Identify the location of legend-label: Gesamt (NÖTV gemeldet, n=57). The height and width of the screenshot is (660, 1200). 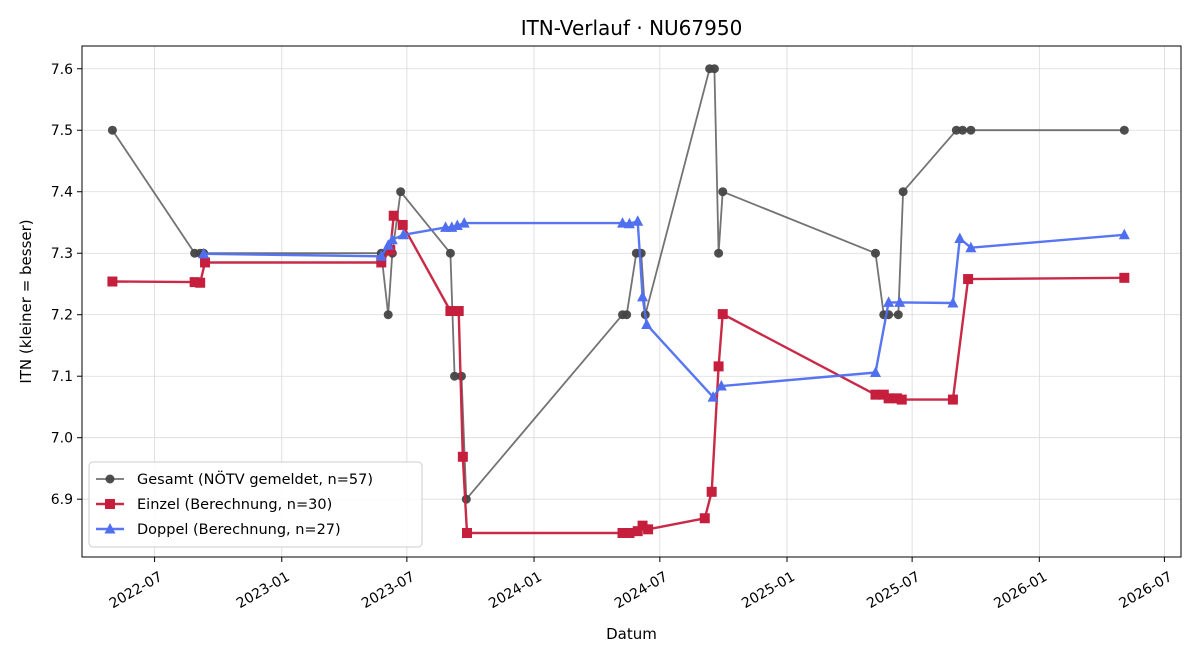
(255, 479).